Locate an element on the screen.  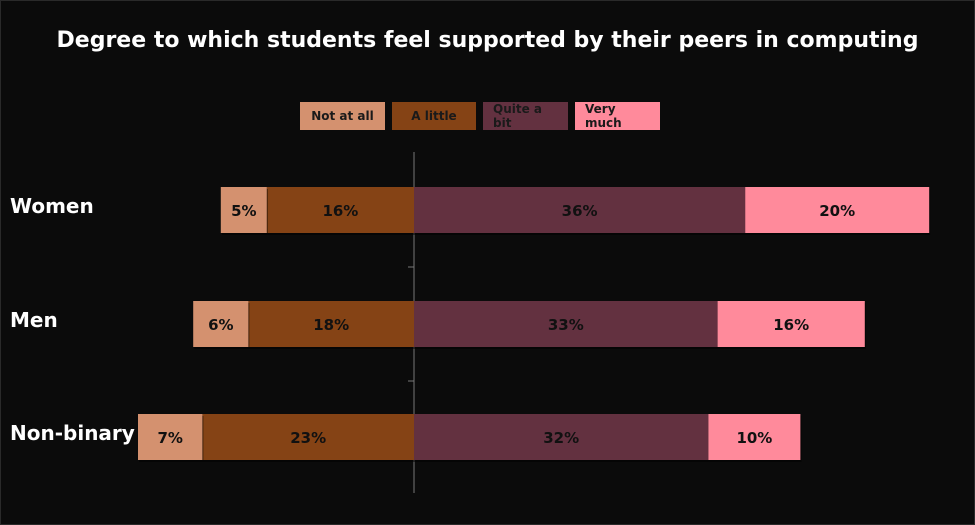
data-label: 10% is located at coordinates (754, 438).